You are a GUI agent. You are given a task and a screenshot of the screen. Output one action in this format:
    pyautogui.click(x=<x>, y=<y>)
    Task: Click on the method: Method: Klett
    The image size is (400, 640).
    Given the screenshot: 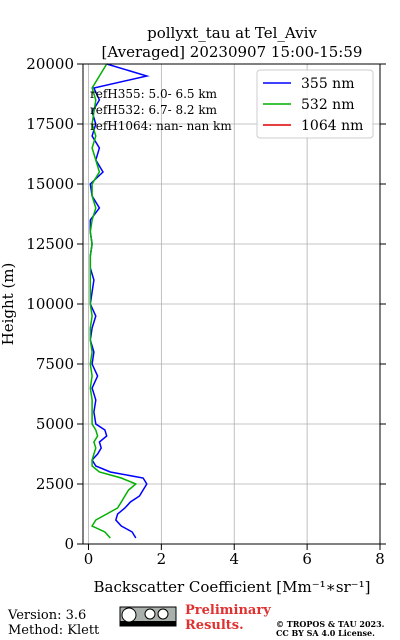 What is the action you would take?
    pyautogui.click(x=54, y=630)
    